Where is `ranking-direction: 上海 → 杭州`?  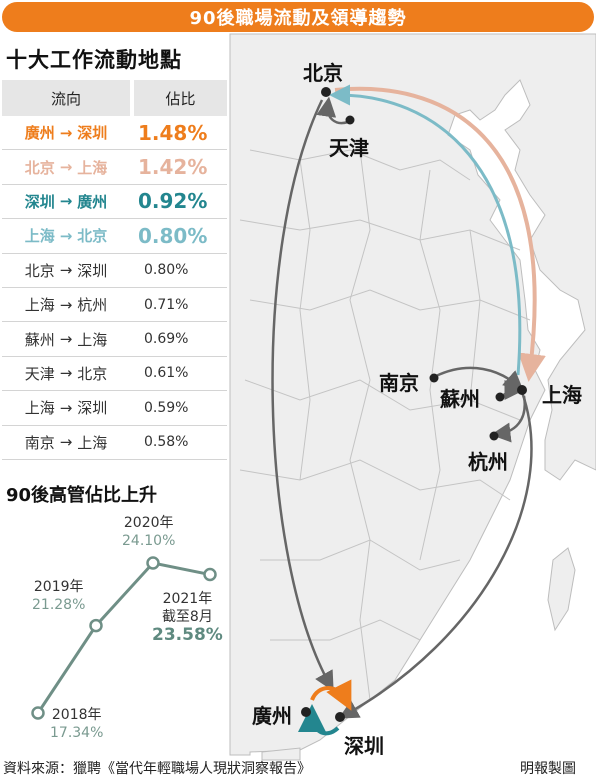 ranking-direction: 上海 → 杭州 is located at coordinates (66, 304).